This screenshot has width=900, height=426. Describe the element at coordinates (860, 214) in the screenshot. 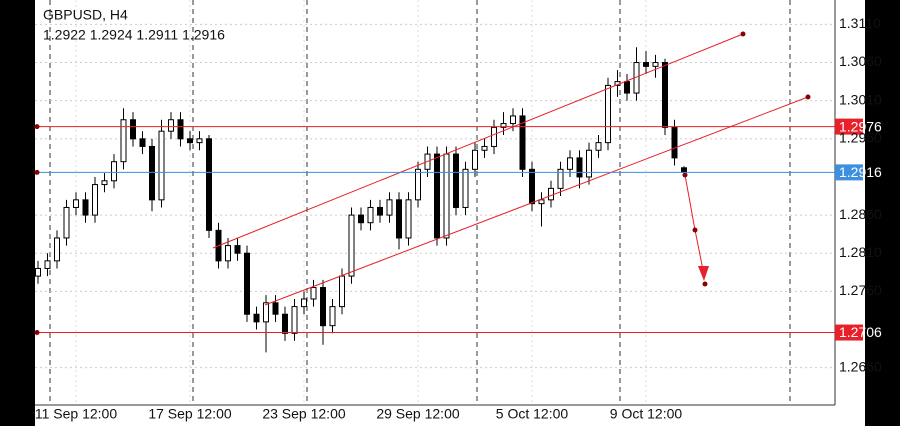

I see `y-tick-label: 1.2860` at that location.